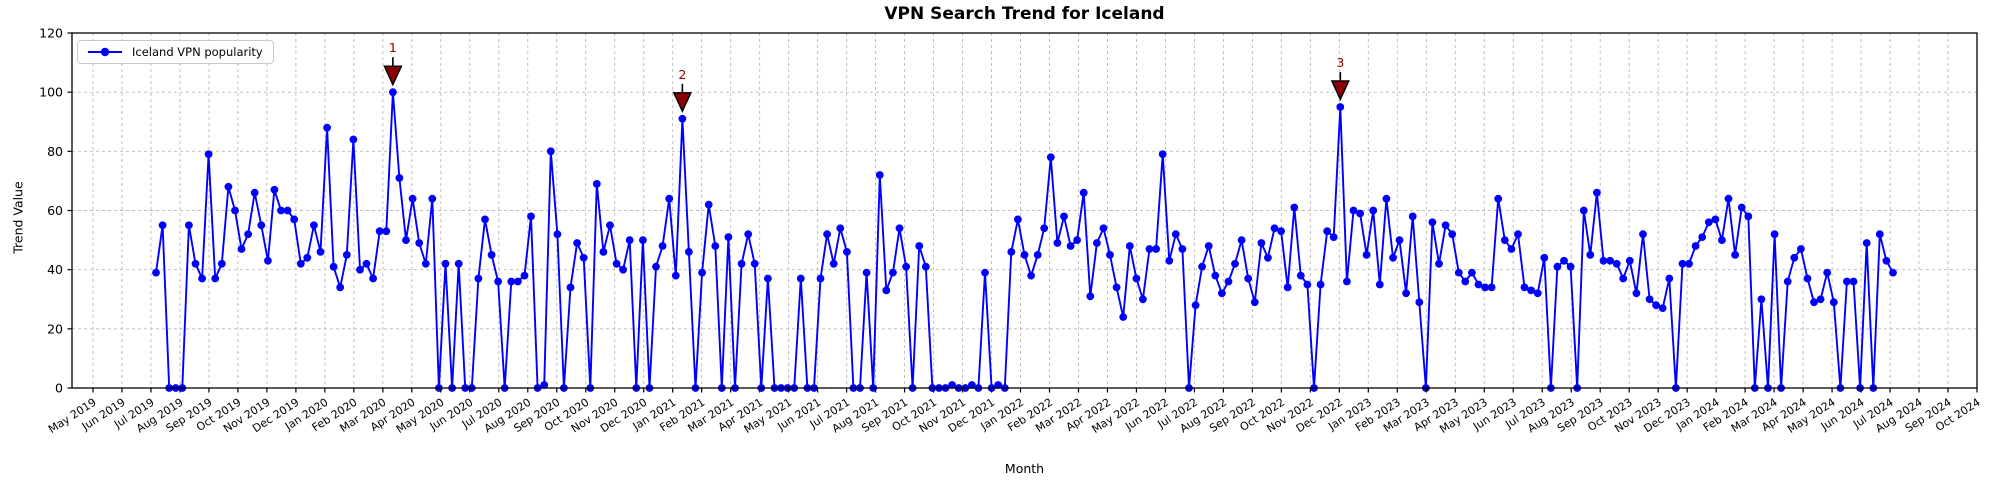 The image size is (1990, 490). I want to click on legend-line-marker-icon, so click(105, 52).